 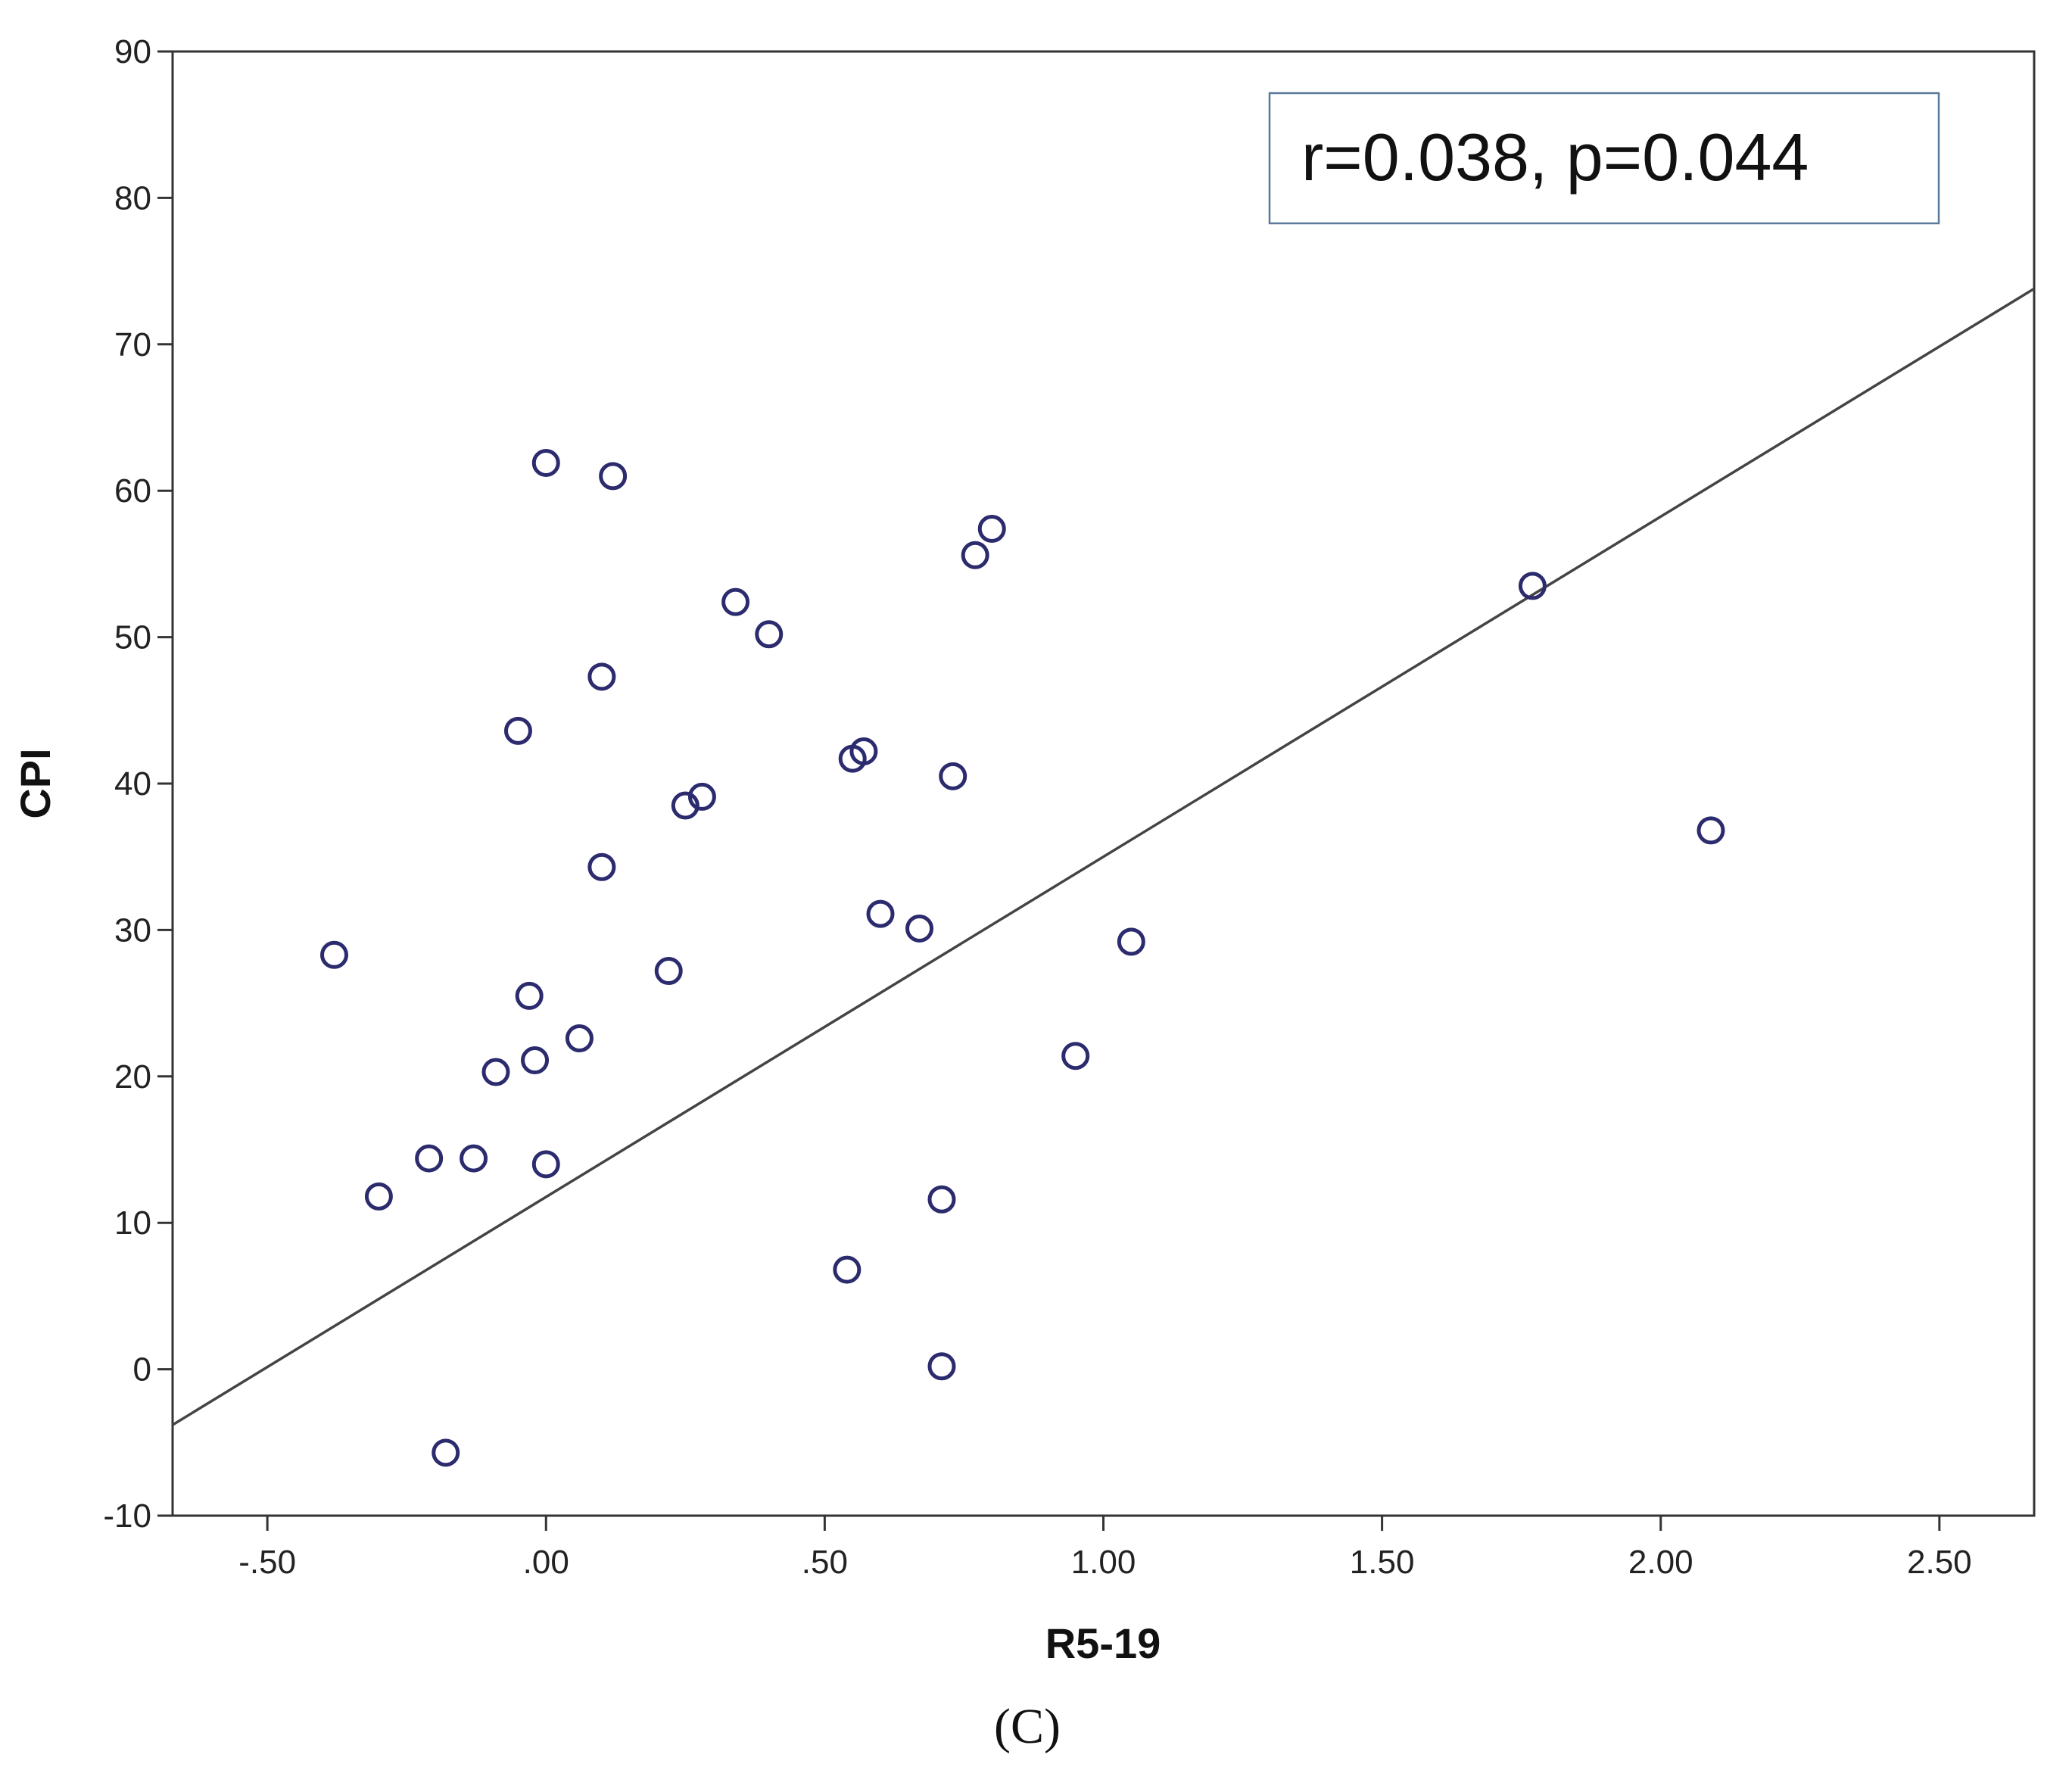 I want to click on y-axis-ticks: -10 0 10 20 30 40 50 60 70 80 90, so click(x=138, y=784).